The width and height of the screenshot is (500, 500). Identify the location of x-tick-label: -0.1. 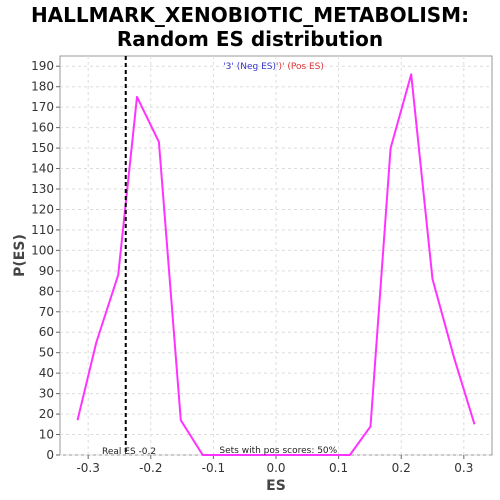
(213, 468).